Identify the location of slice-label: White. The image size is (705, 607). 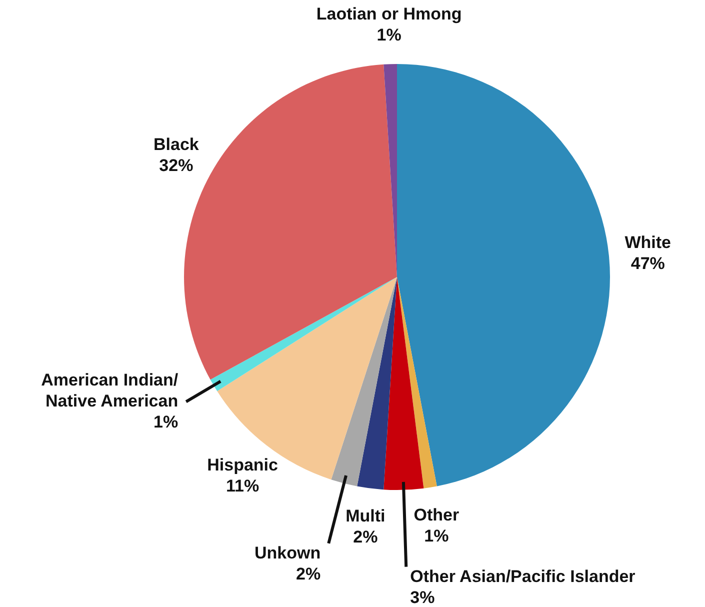
(648, 242).